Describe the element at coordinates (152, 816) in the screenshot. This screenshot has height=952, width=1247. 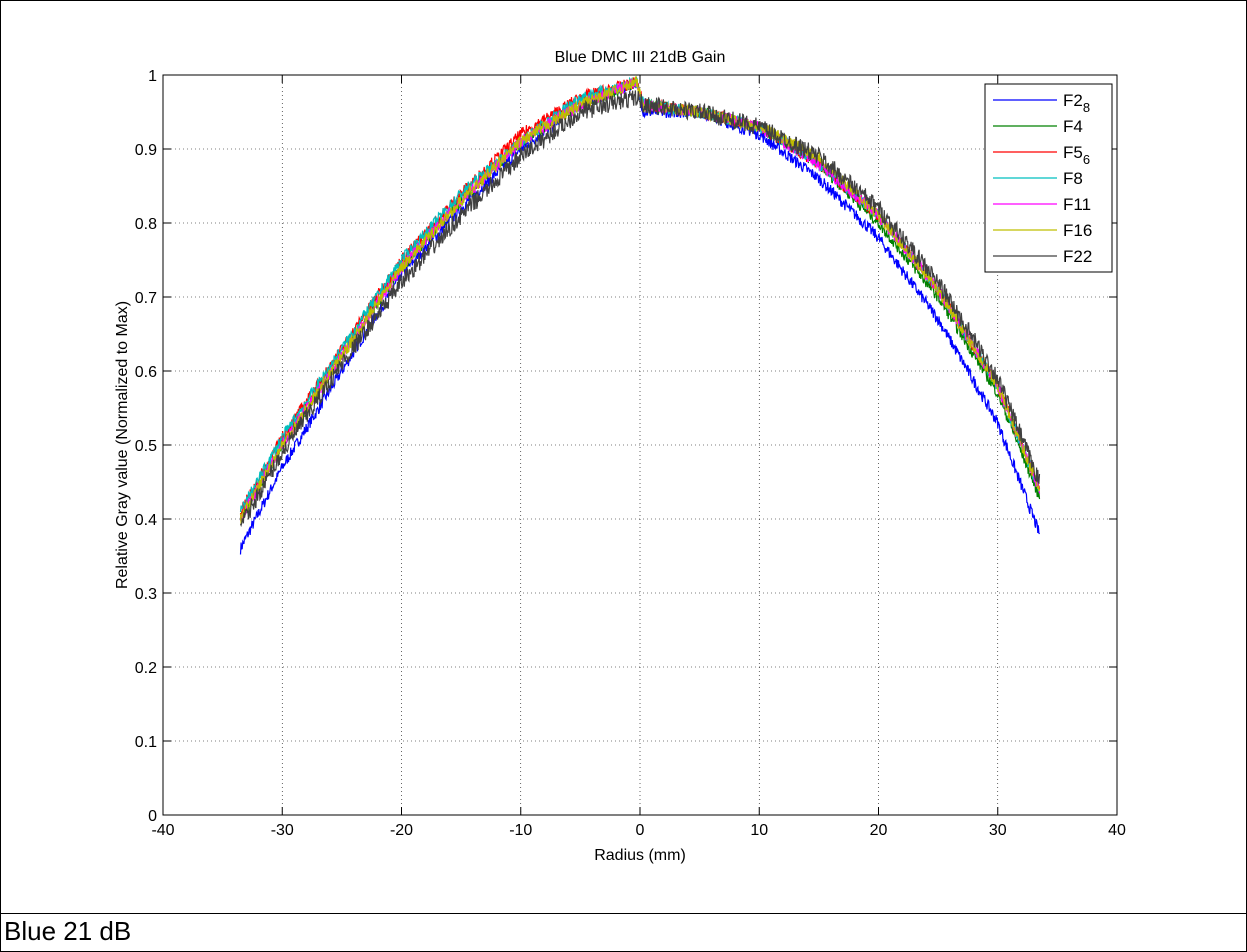
I see `y-tick-label: 0` at that location.